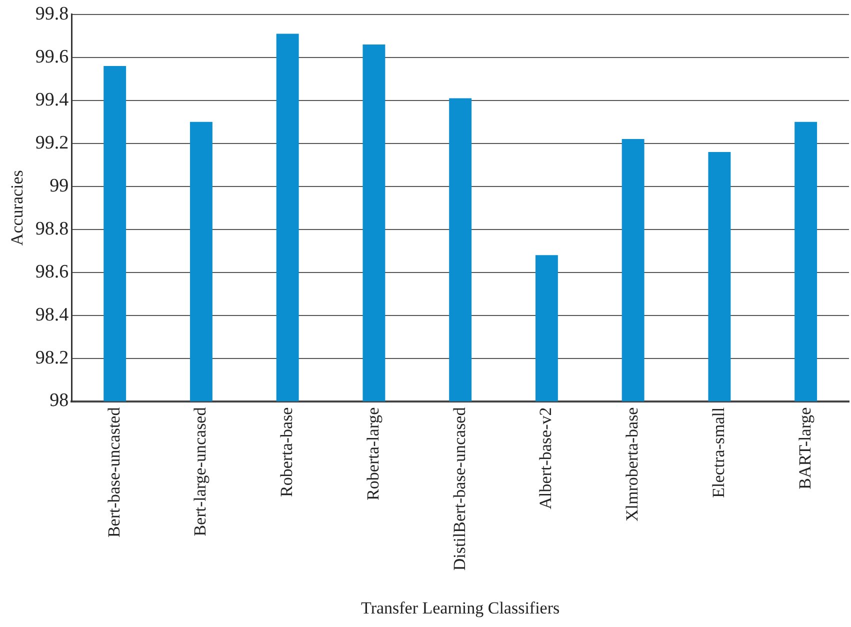 This screenshot has width=851, height=627. I want to click on x-tick-label: Bert-base-uncasted, so click(114, 472).